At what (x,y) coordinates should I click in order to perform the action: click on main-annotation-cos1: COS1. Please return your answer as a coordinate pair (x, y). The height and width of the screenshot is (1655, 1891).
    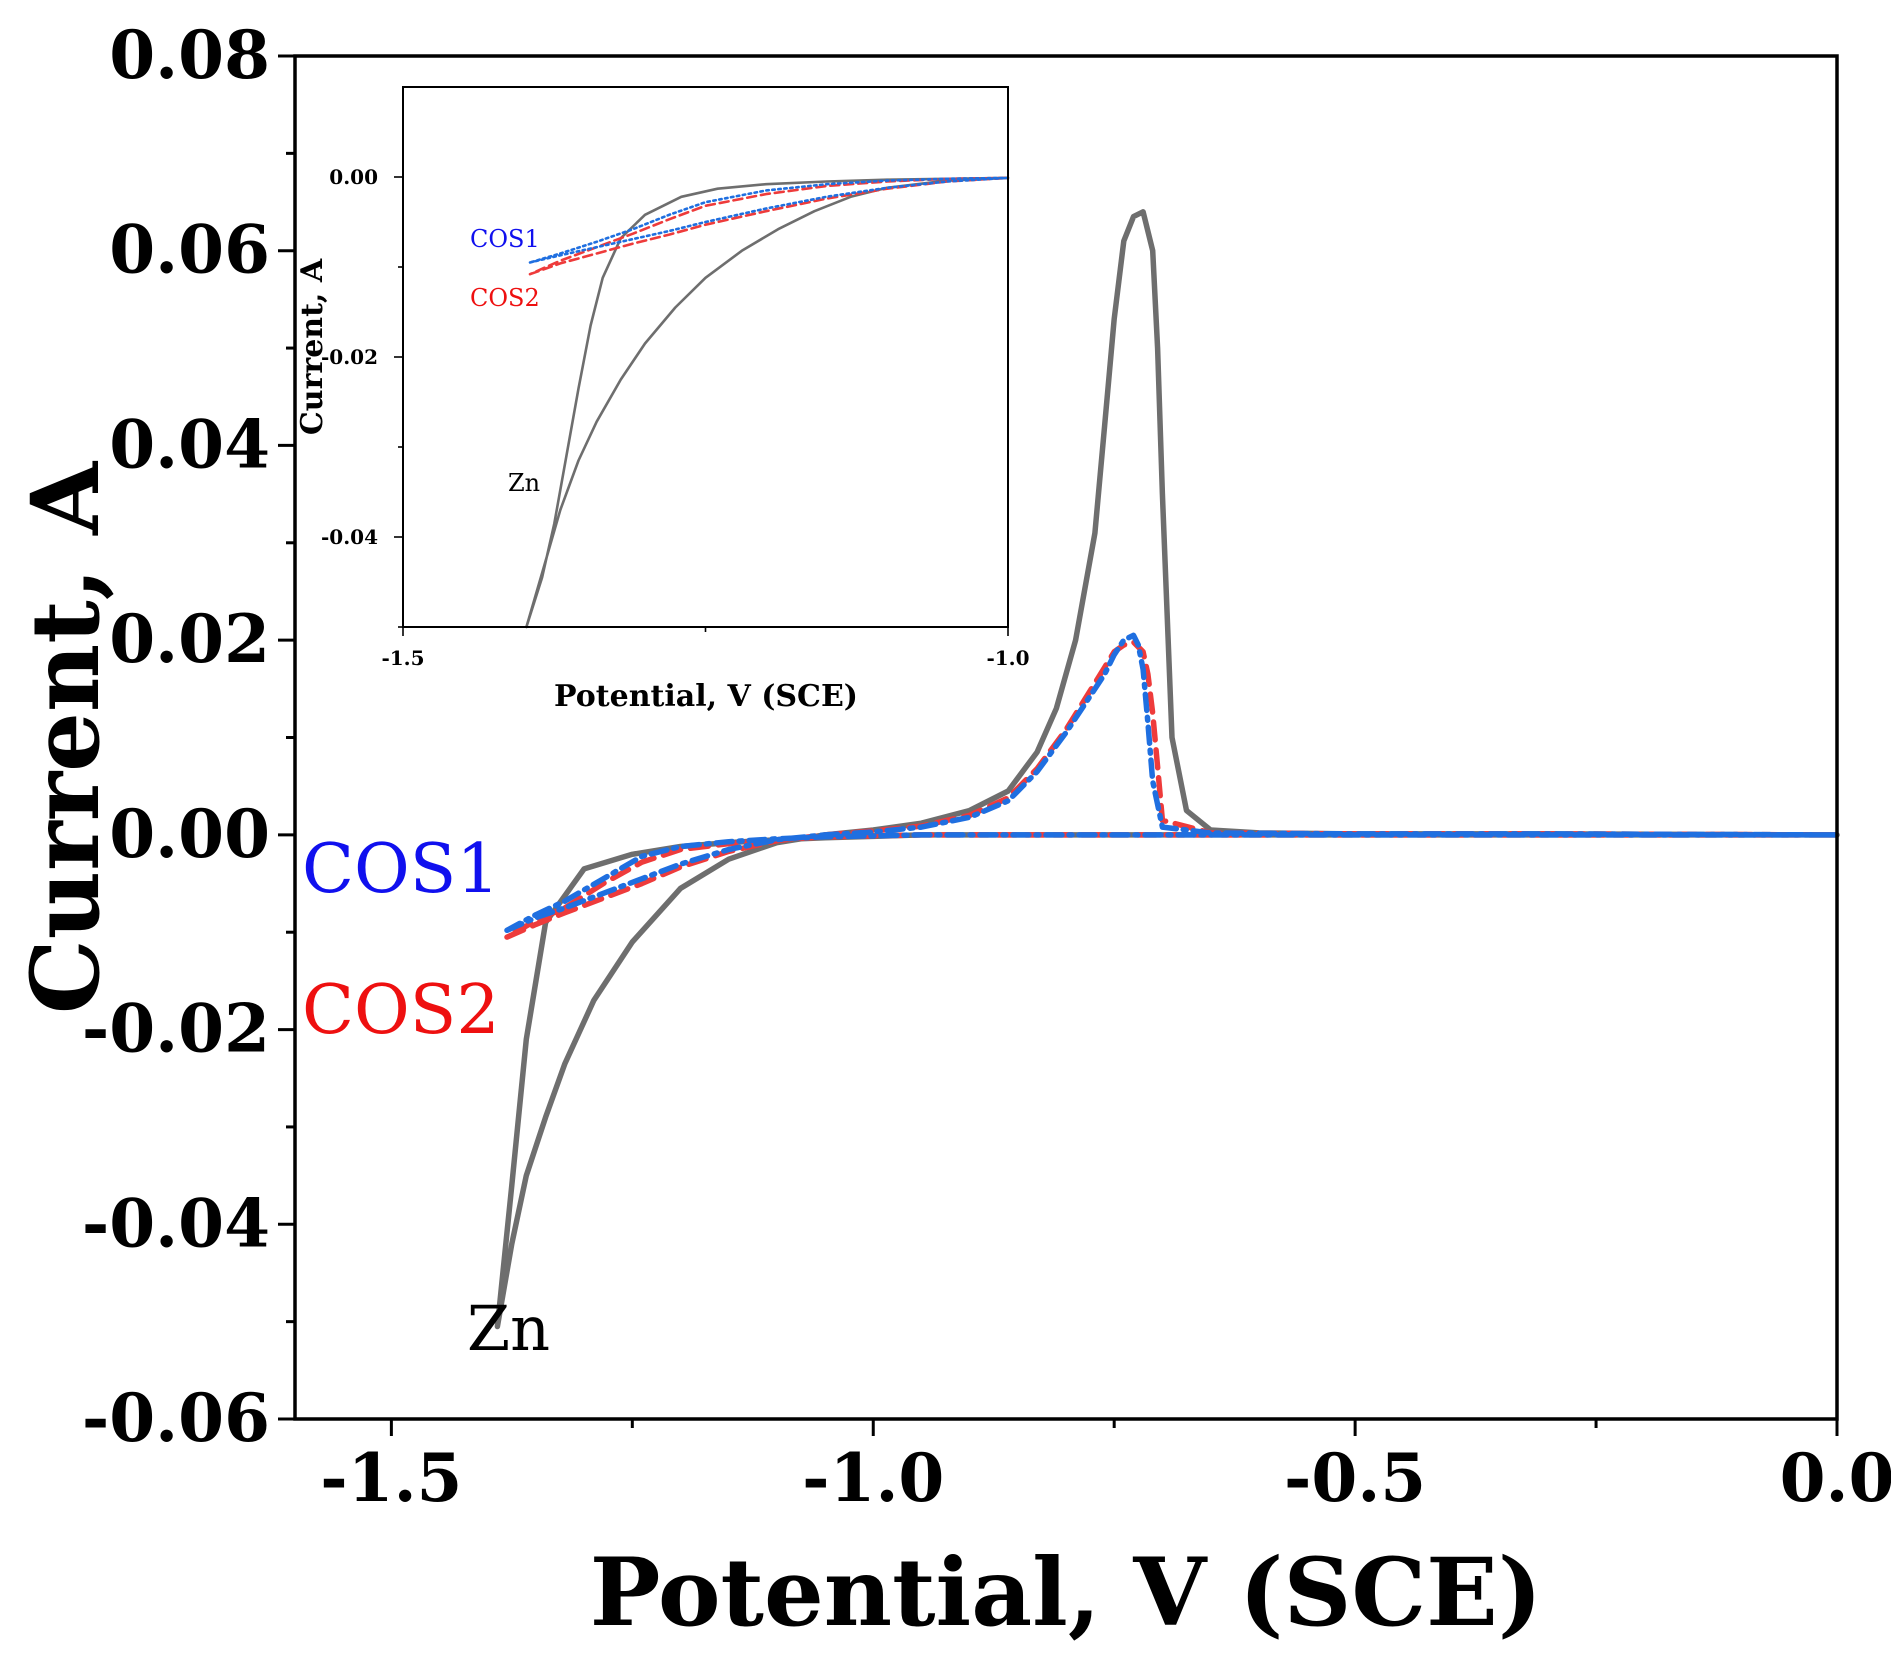
    Looking at the image, I should click on (401, 869).